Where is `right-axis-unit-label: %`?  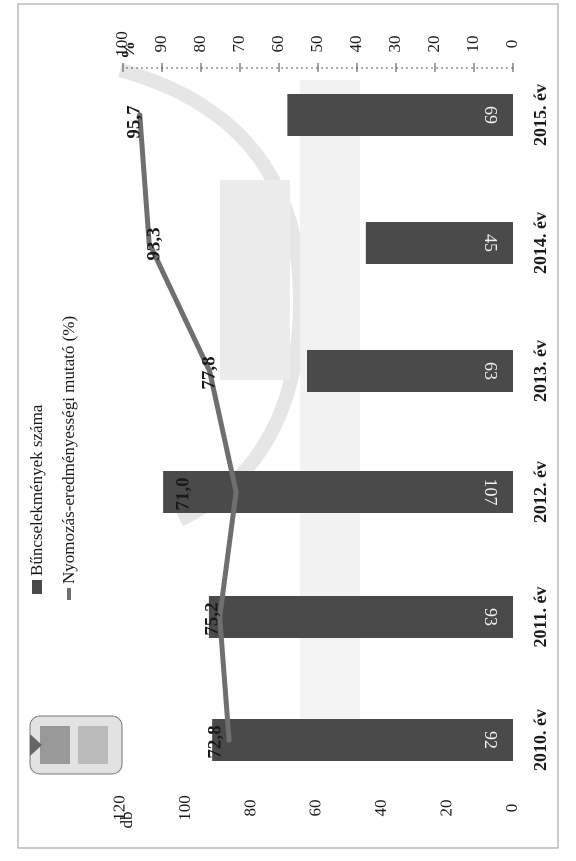
right-axis-unit-label: % is located at coordinates (128, 50).